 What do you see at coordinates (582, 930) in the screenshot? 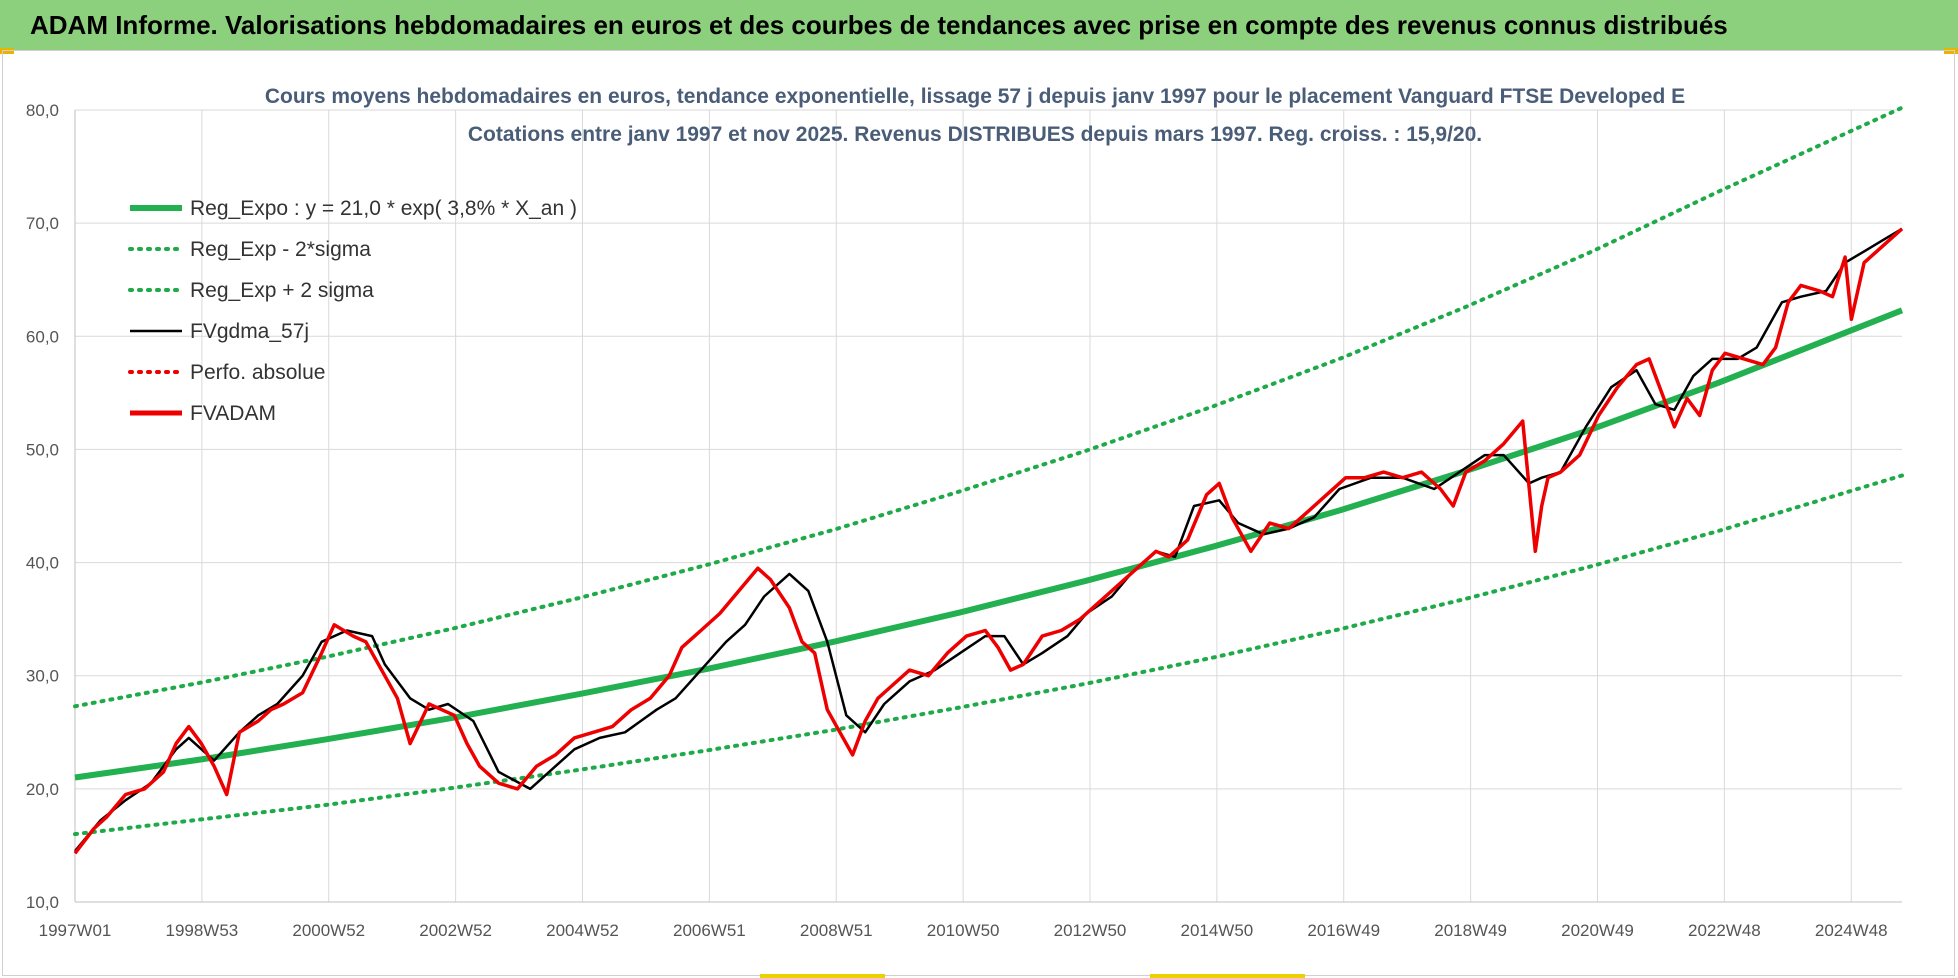
I see `x-tick-label: 2004W52` at bounding box center [582, 930].